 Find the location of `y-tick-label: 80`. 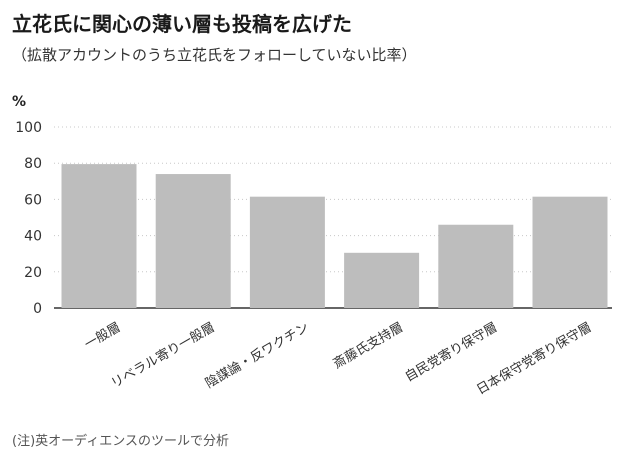

y-tick-label: 80 is located at coordinates (33, 164).